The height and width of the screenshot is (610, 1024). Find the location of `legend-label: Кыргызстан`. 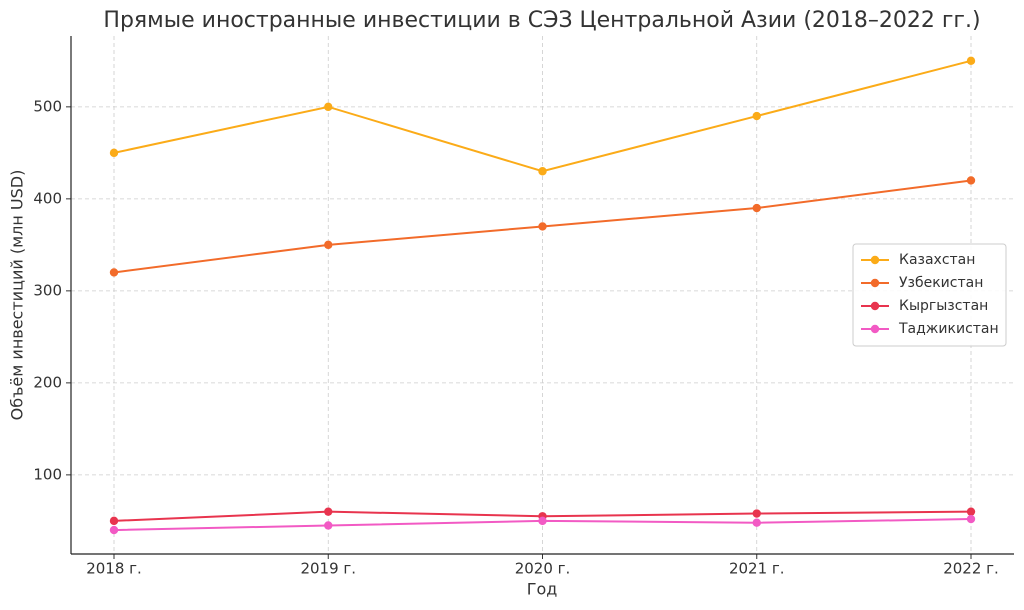

legend-label: Кыргызстан is located at coordinates (943, 306).